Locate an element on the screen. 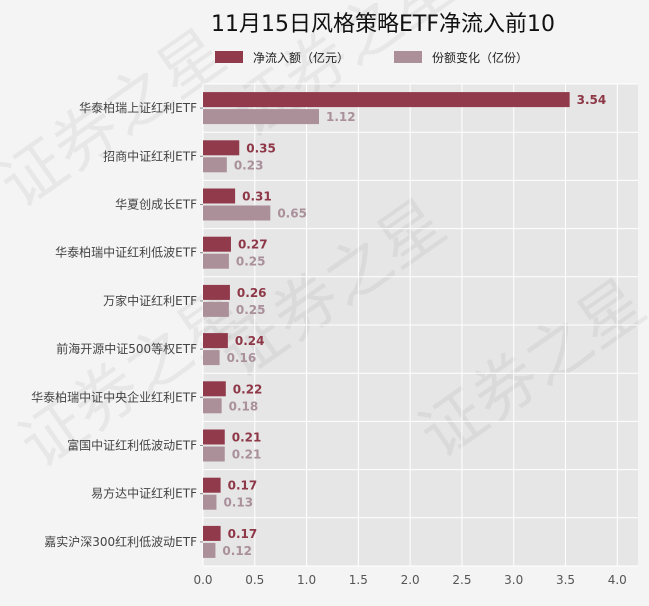  chart-title: 11月15日风格策略ETF净流入前10 is located at coordinates (383, 24).